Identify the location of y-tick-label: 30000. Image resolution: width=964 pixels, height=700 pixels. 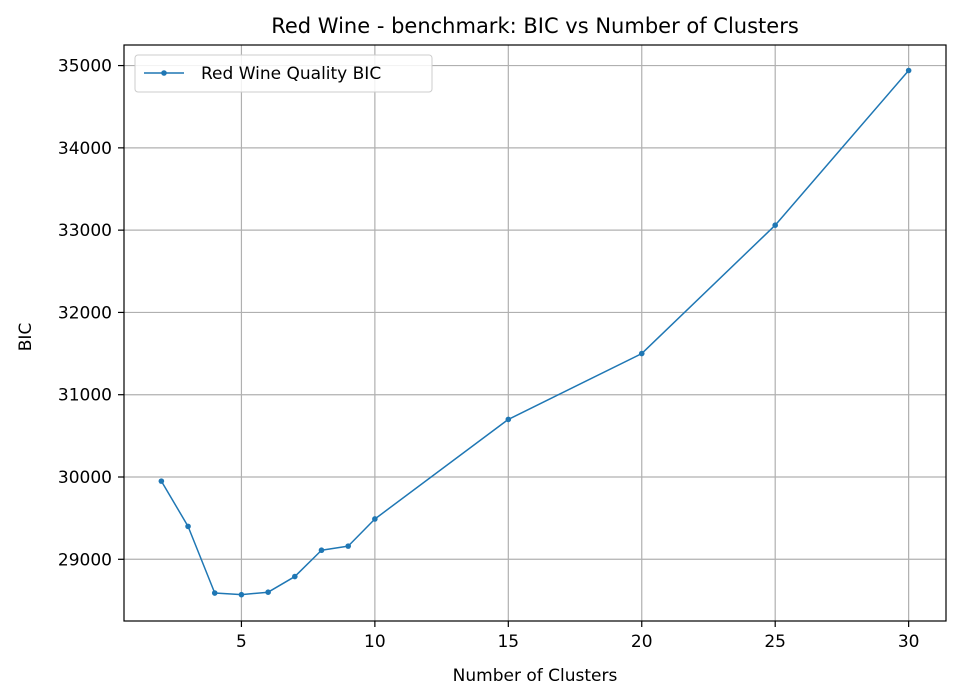
(85, 478).